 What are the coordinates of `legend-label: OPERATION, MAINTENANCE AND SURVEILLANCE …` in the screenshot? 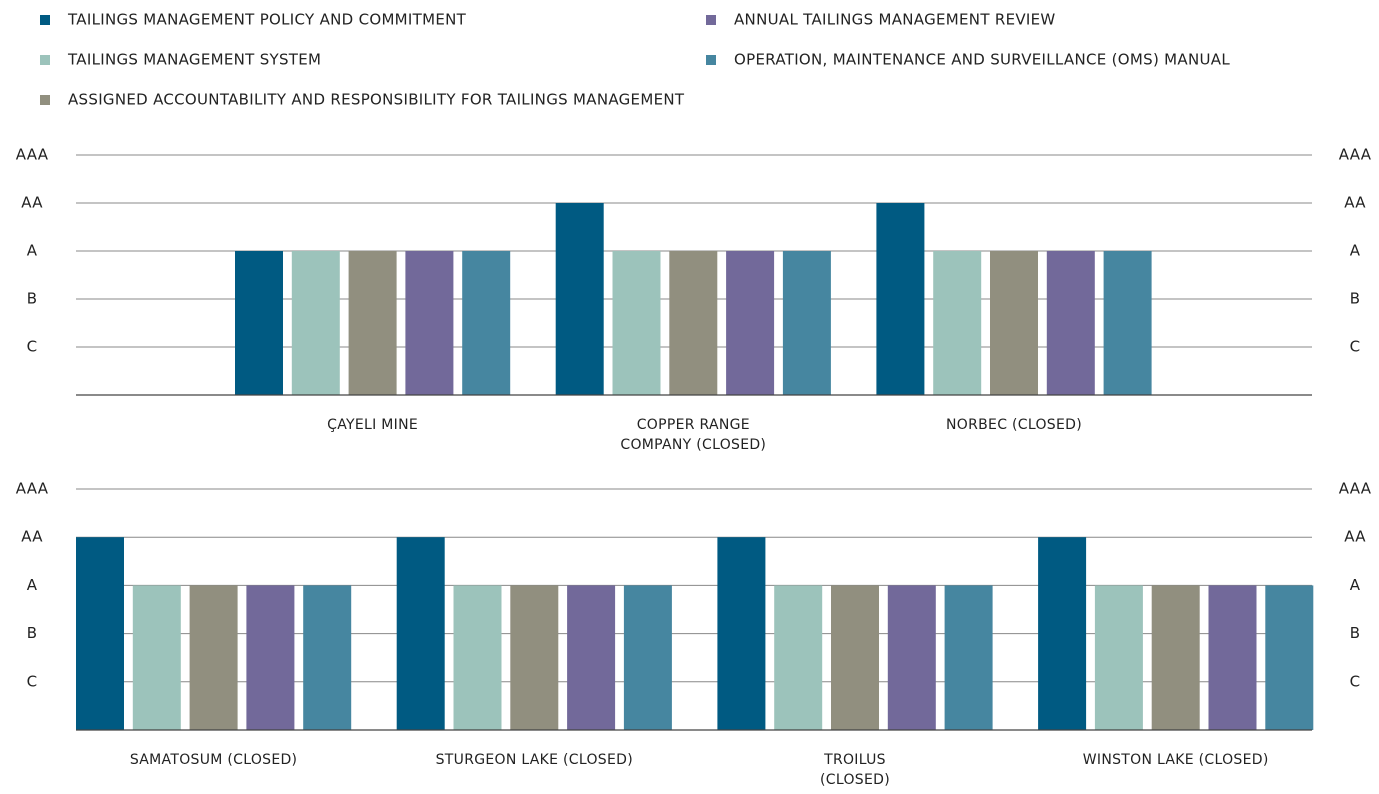 It's located at (982, 60).